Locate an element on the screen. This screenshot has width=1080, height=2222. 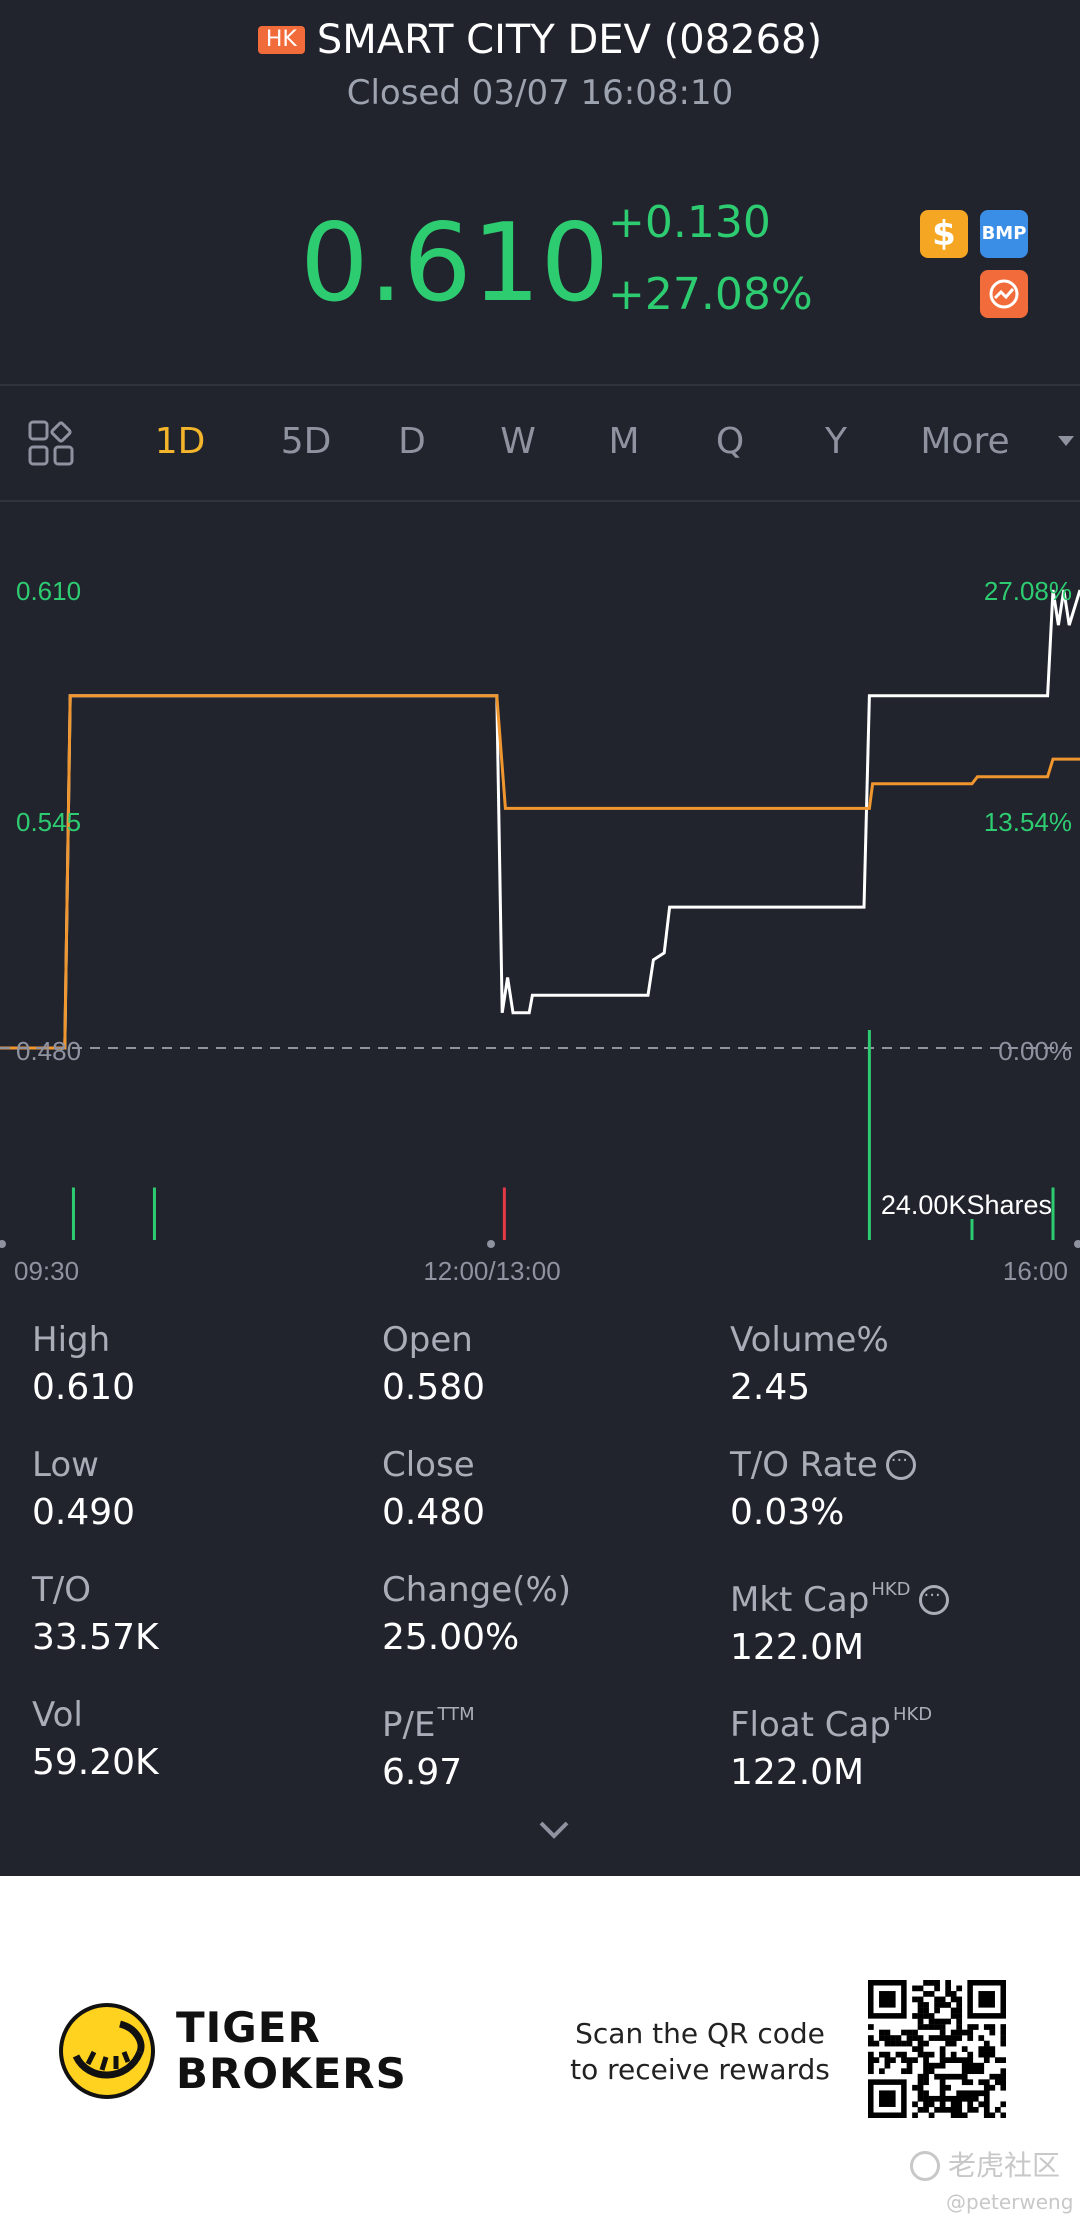
stat-pe: P/E TTM 6.97 is located at coordinates (428, 1748).